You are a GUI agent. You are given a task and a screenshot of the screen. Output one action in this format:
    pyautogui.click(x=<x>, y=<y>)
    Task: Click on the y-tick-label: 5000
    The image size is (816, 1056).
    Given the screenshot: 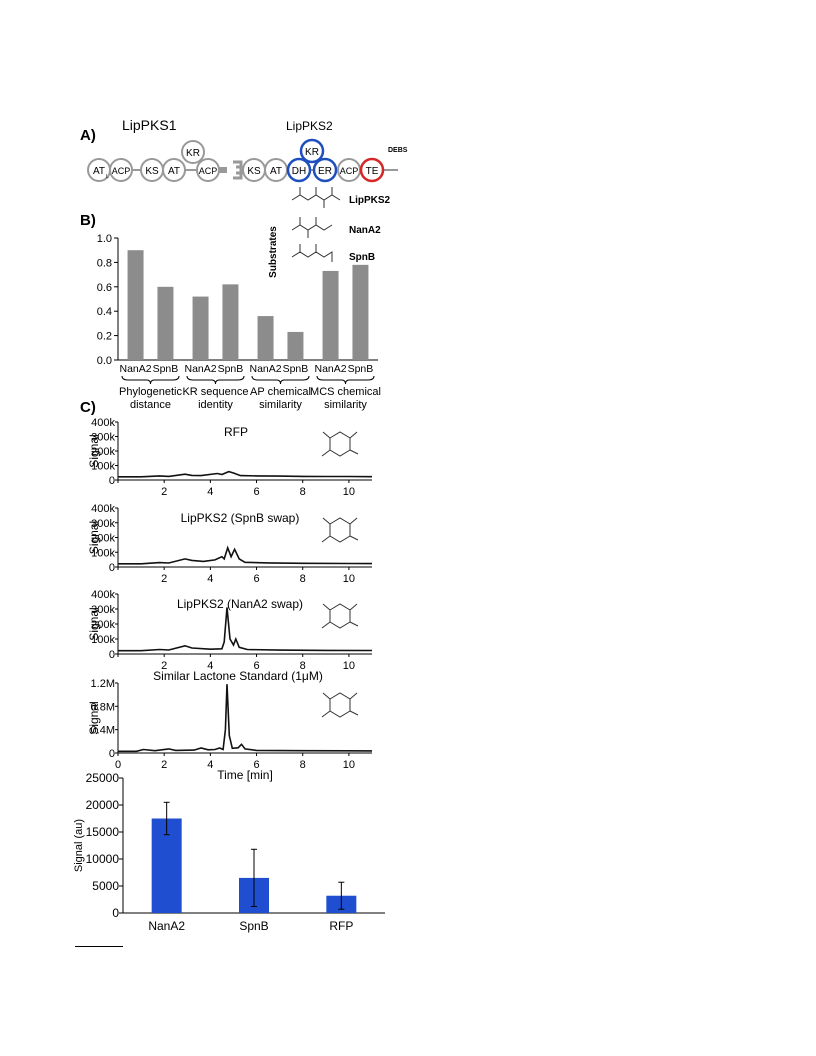 What is the action you would take?
    pyautogui.click(x=105, y=886)
    